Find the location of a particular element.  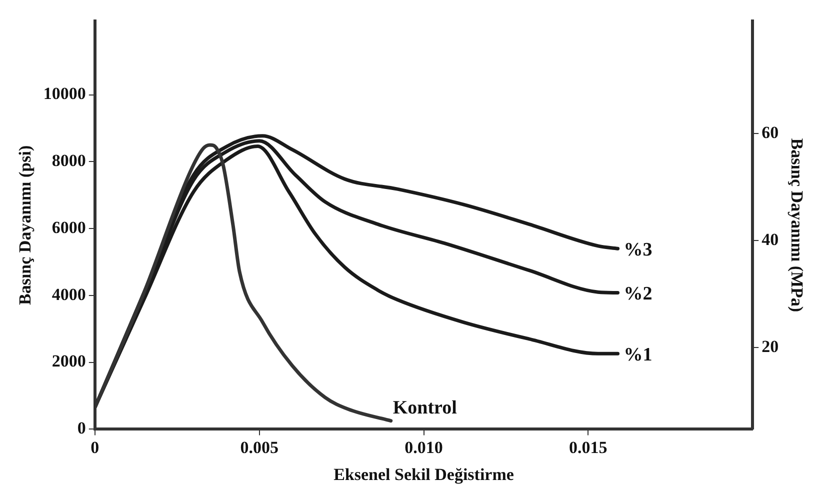

y2-tick-label: 20 is located at coordinates (770, 346).